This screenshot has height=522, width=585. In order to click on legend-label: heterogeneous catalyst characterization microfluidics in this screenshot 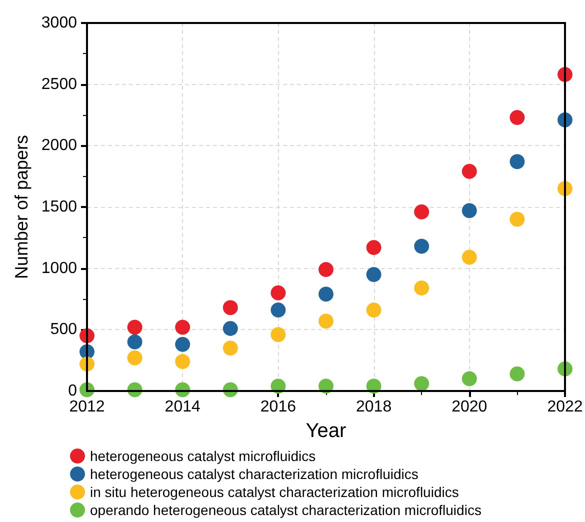, I will do `click(254, 474)`.